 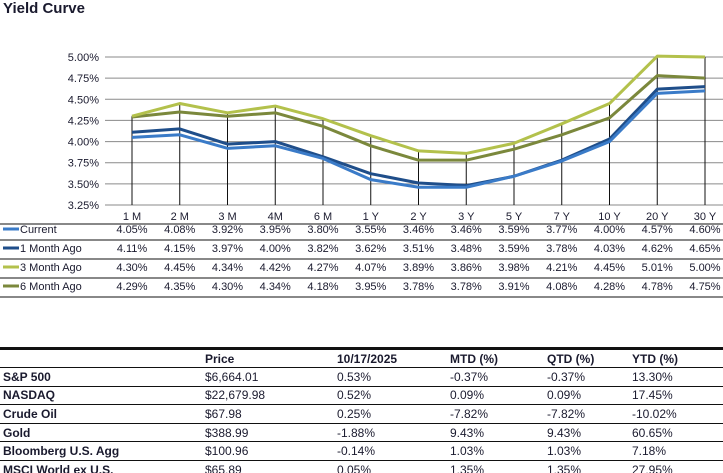 I want to click on x-tick-label: 10 Y, so click(x=609, y=217).